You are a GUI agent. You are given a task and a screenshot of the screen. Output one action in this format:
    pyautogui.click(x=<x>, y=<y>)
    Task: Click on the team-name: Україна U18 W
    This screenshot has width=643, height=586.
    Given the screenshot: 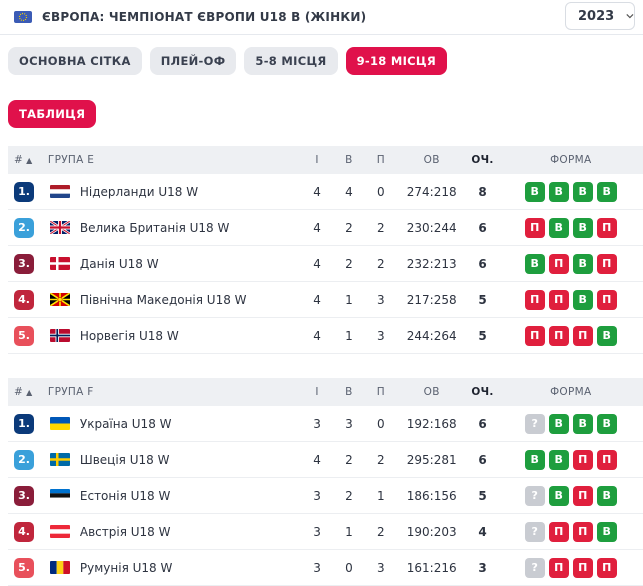 What is the action you would take?
    pyautogui.click(x=125, y=423)
    